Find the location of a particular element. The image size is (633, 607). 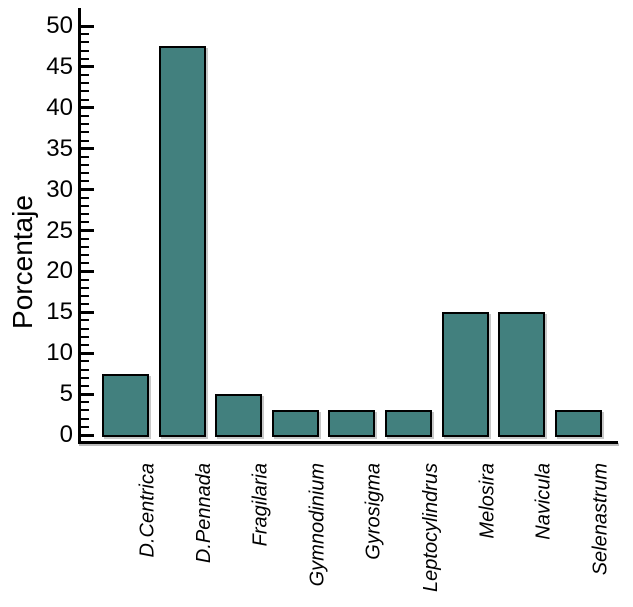

y-tick-label: 35 is located at coordinates (59, 148).